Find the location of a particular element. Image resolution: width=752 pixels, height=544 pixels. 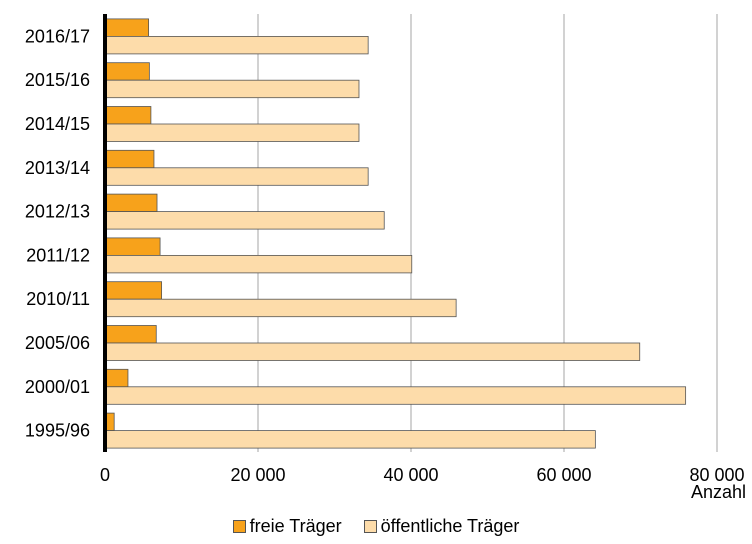

y-tick-label: 2016/17 is located at coordinates (57, 36).